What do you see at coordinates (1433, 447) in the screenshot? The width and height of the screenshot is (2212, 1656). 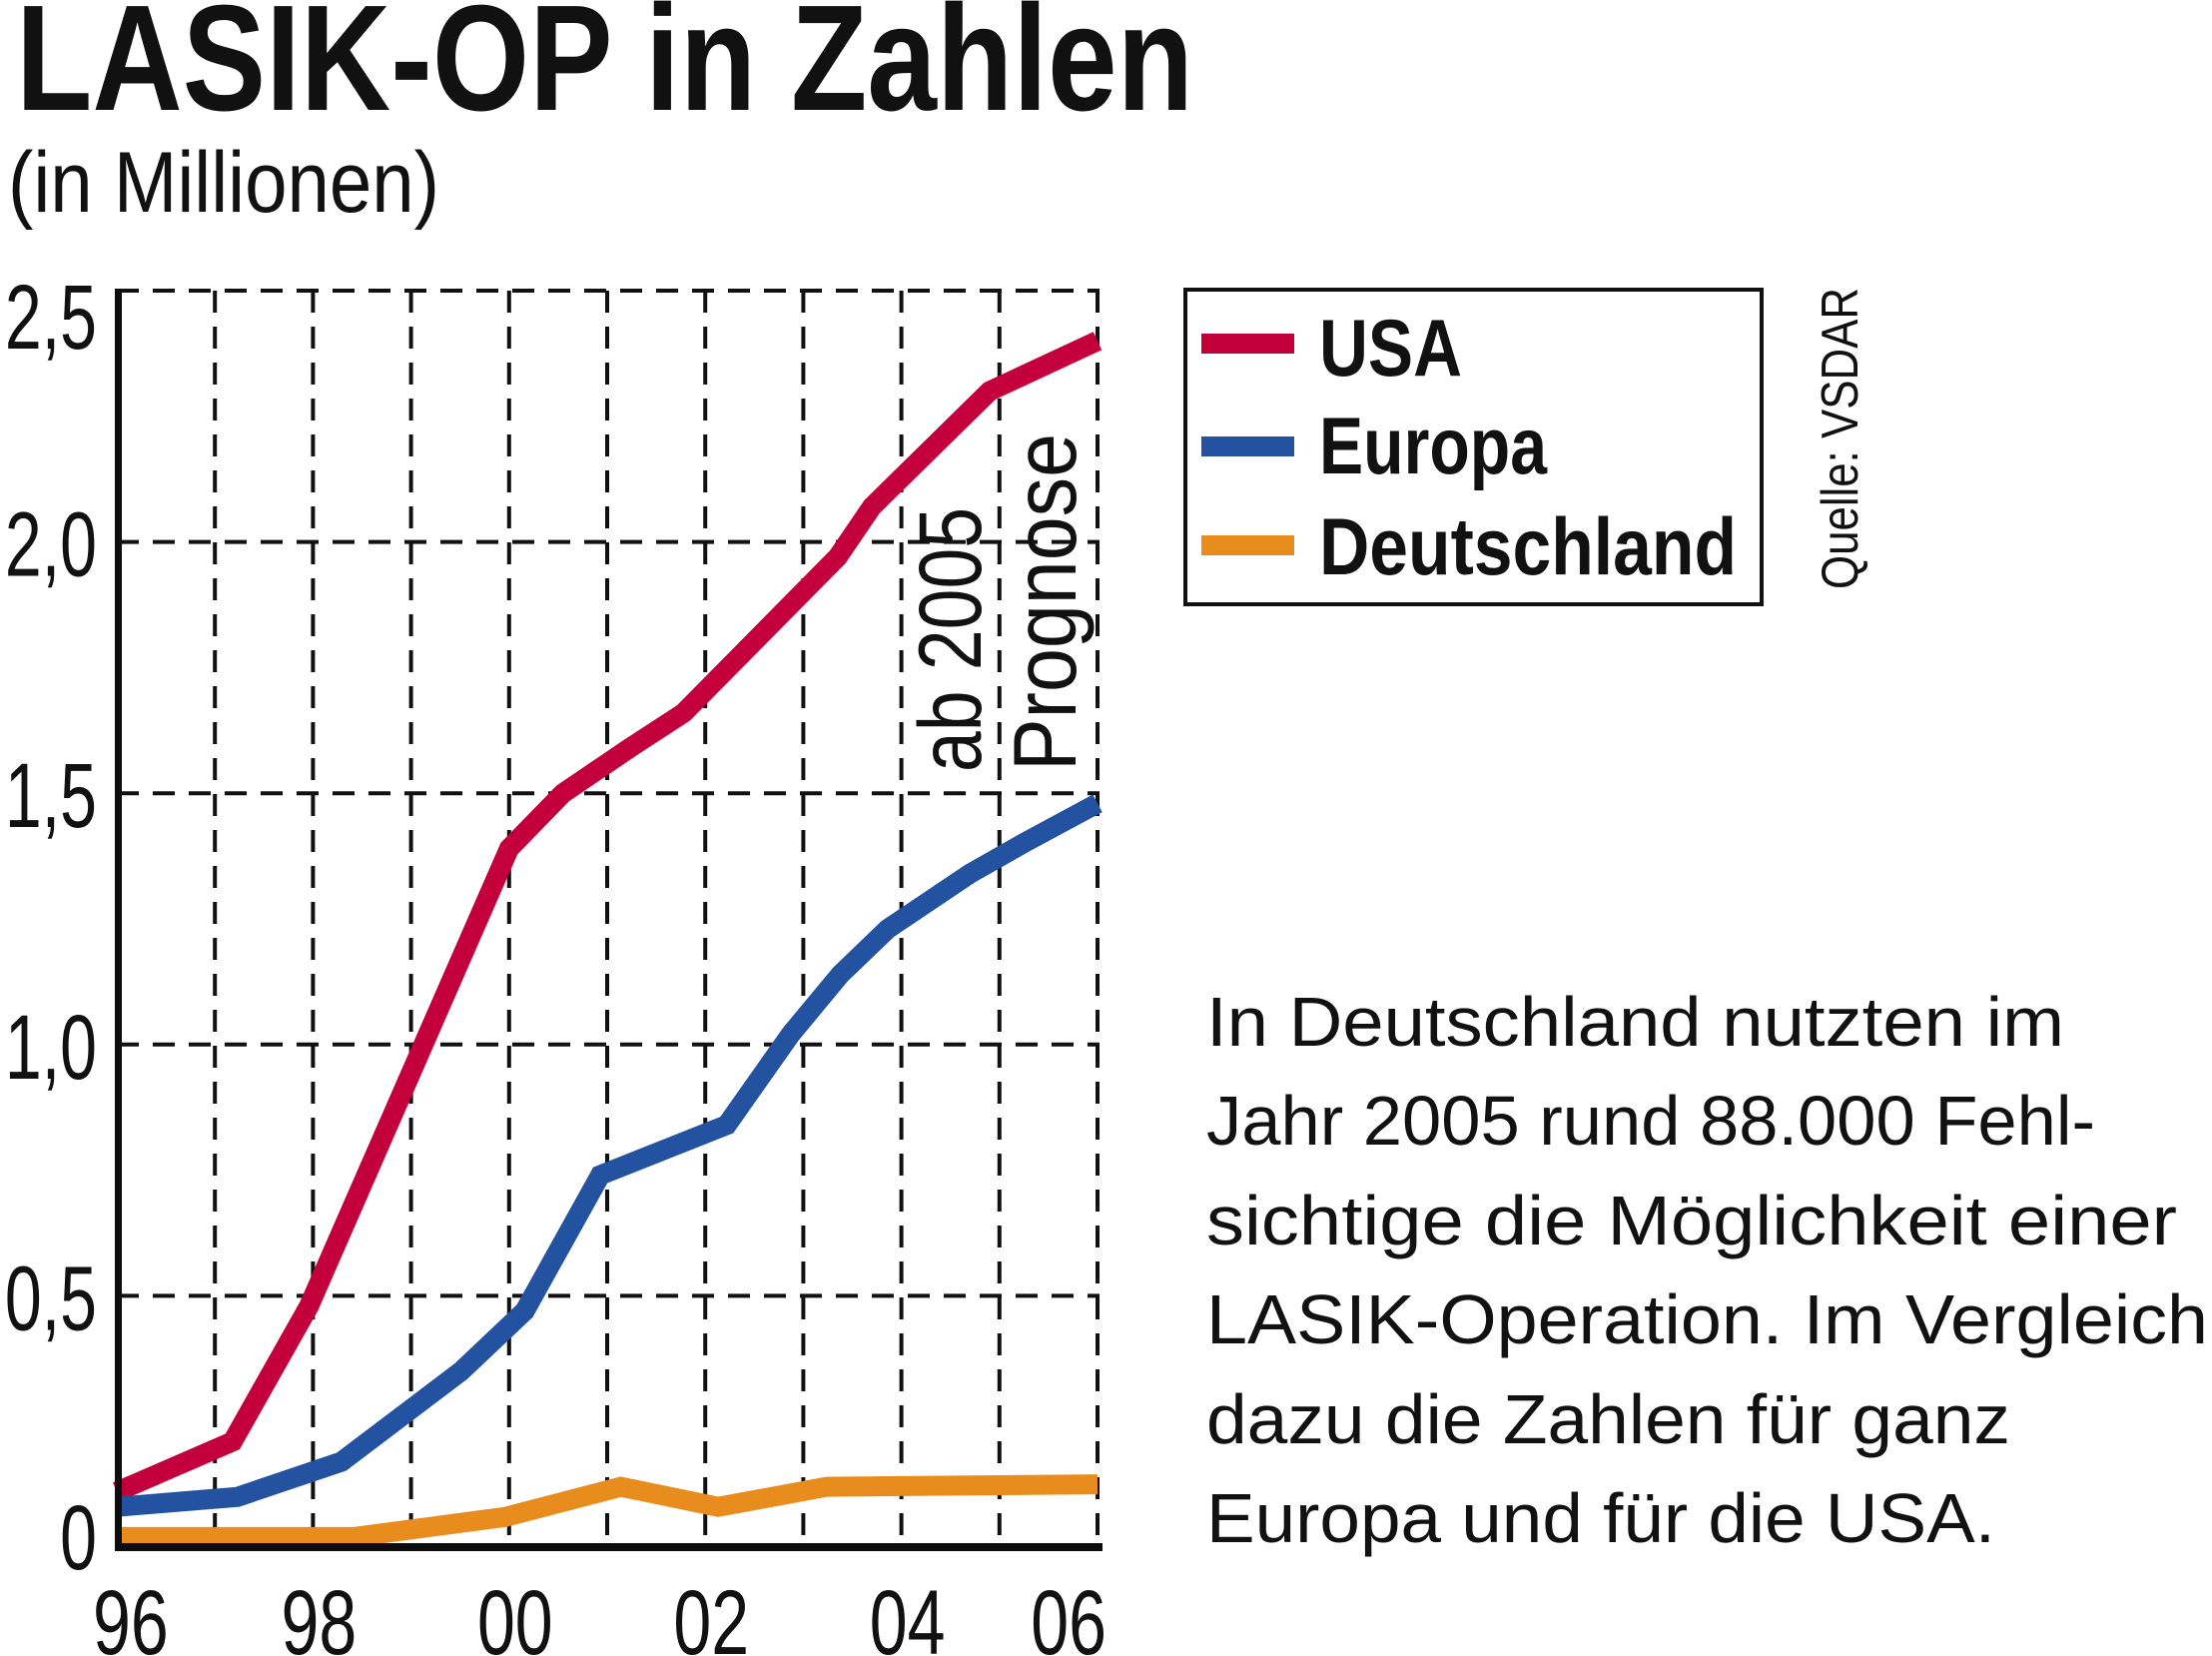 I see `legend-label-europa: Europa` at bounding box center [1433, 447].